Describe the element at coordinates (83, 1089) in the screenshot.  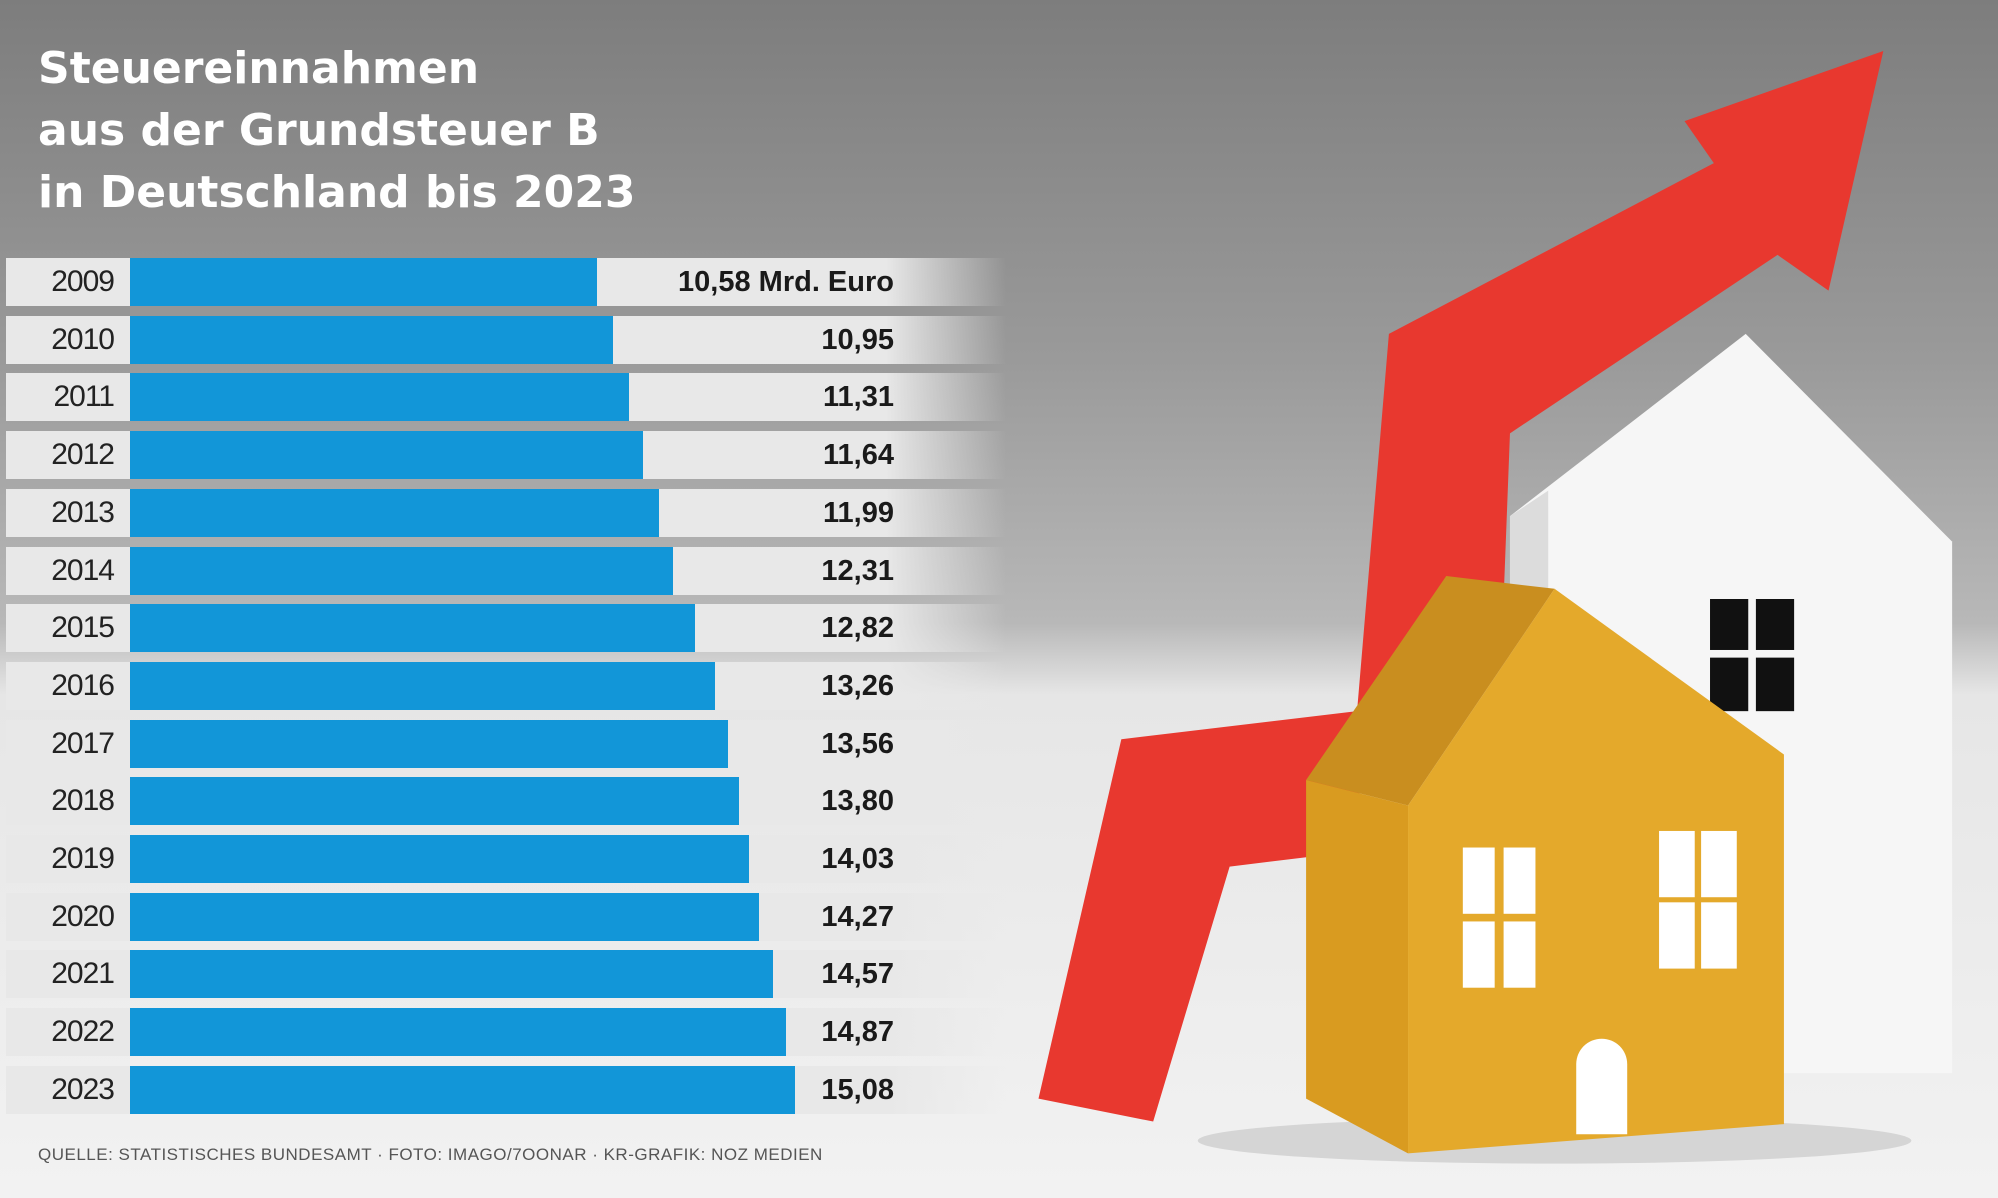
I see `year-label: 2023` at that location.